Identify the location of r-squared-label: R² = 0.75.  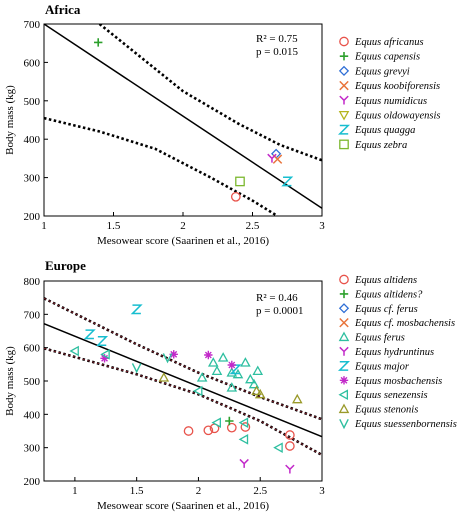
(277, 39).